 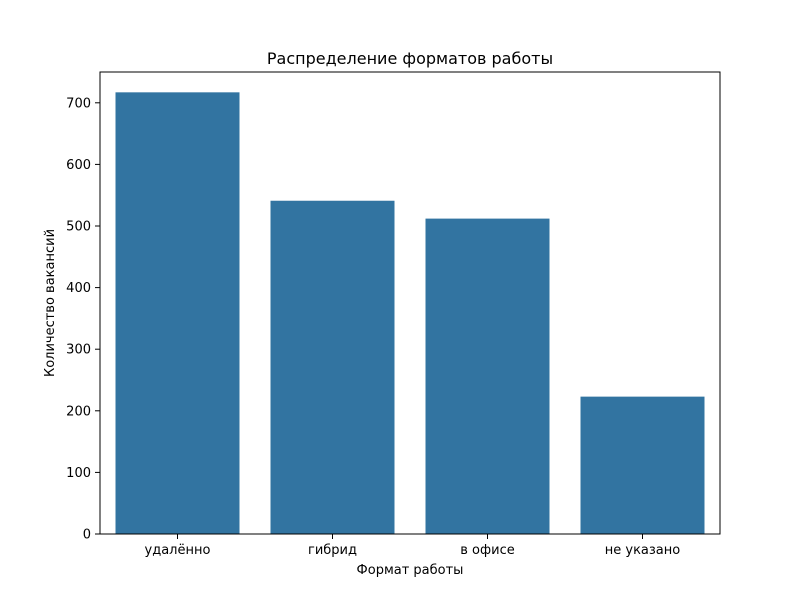 What do you see at coordinates (78, 411) in the screenshot?
I see `y-tick-label-3: 200` at bounding box center [78, 411].